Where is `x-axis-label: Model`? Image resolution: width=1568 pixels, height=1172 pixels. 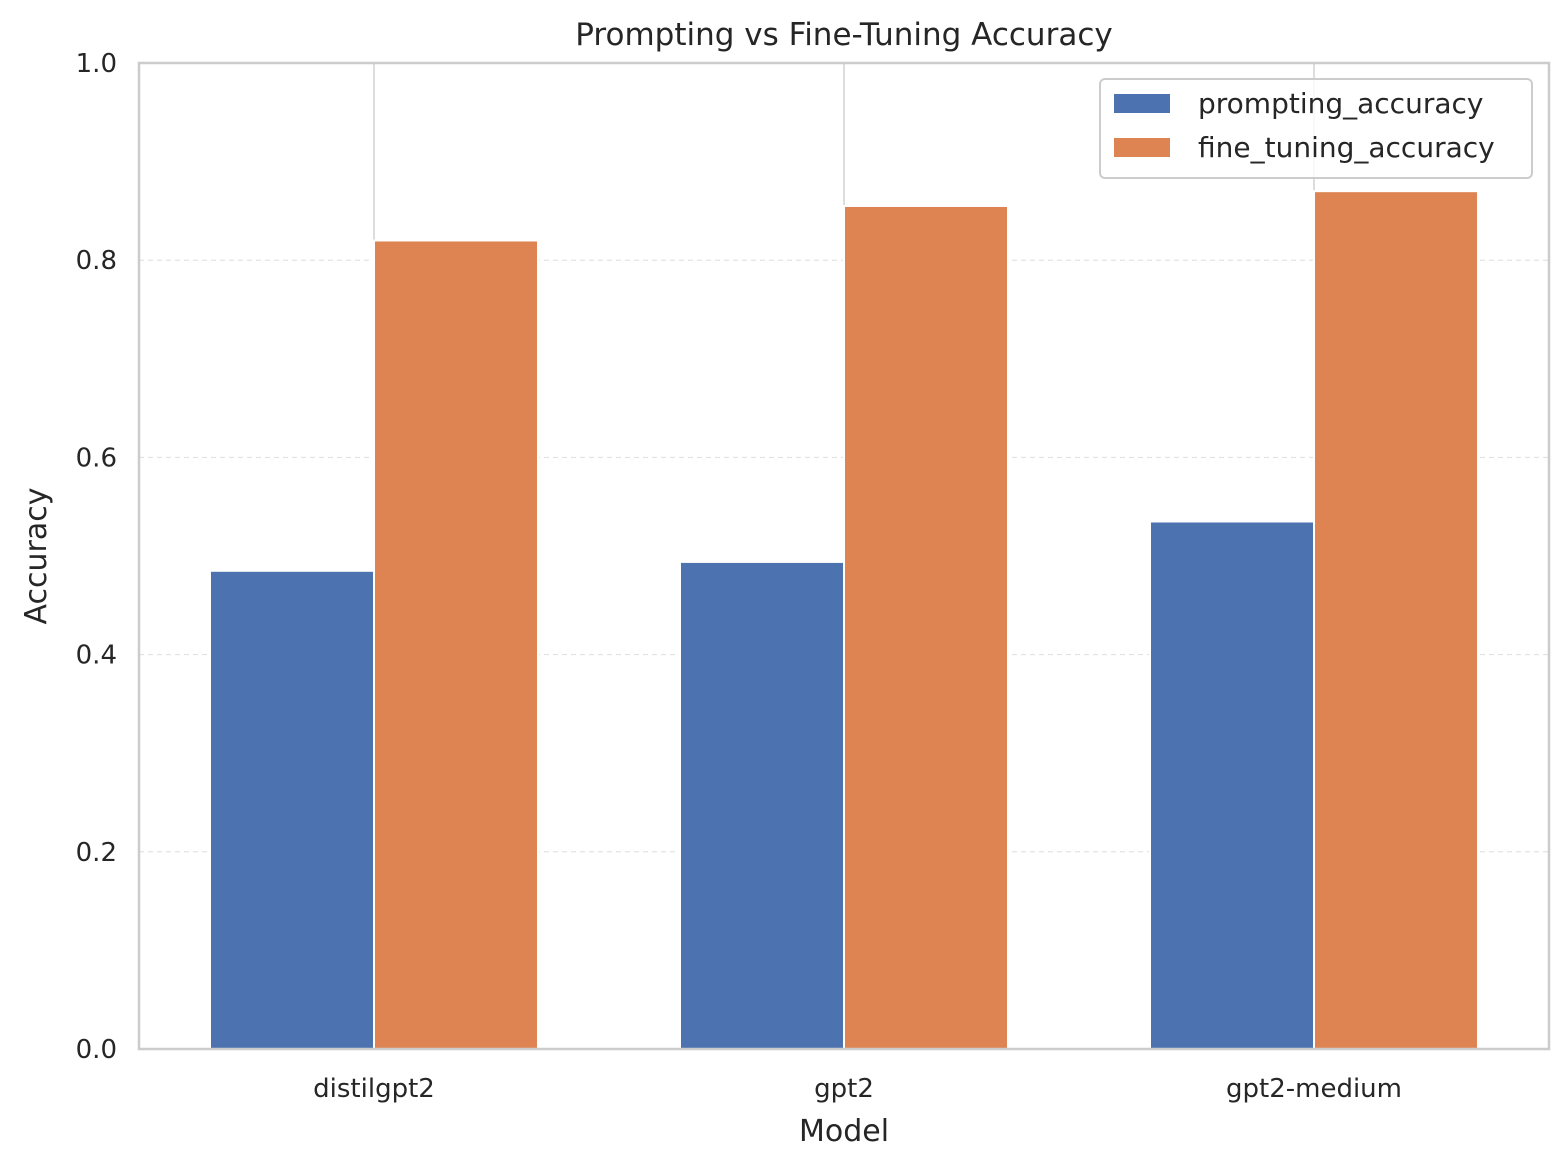
x-axis-label: Model is located at coordinates (844, 1131).